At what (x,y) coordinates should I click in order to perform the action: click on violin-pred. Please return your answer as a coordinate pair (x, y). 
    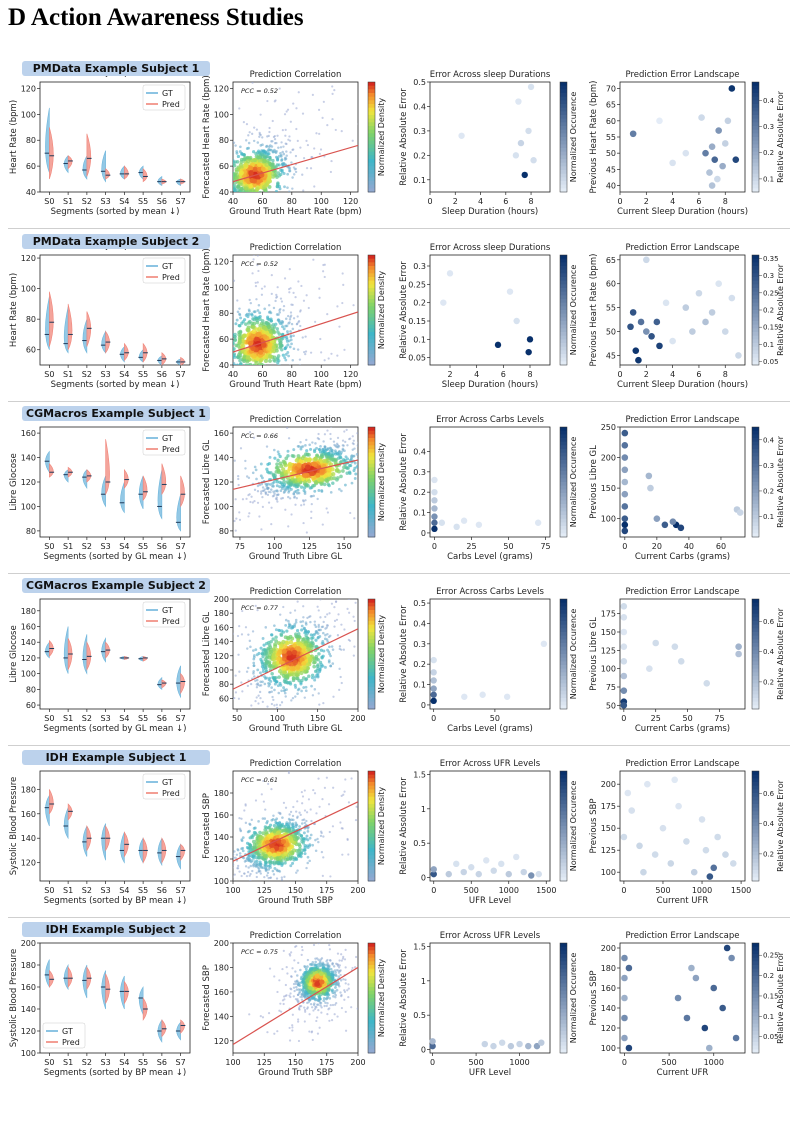
    Looking at the image, I should click on (89, 155).